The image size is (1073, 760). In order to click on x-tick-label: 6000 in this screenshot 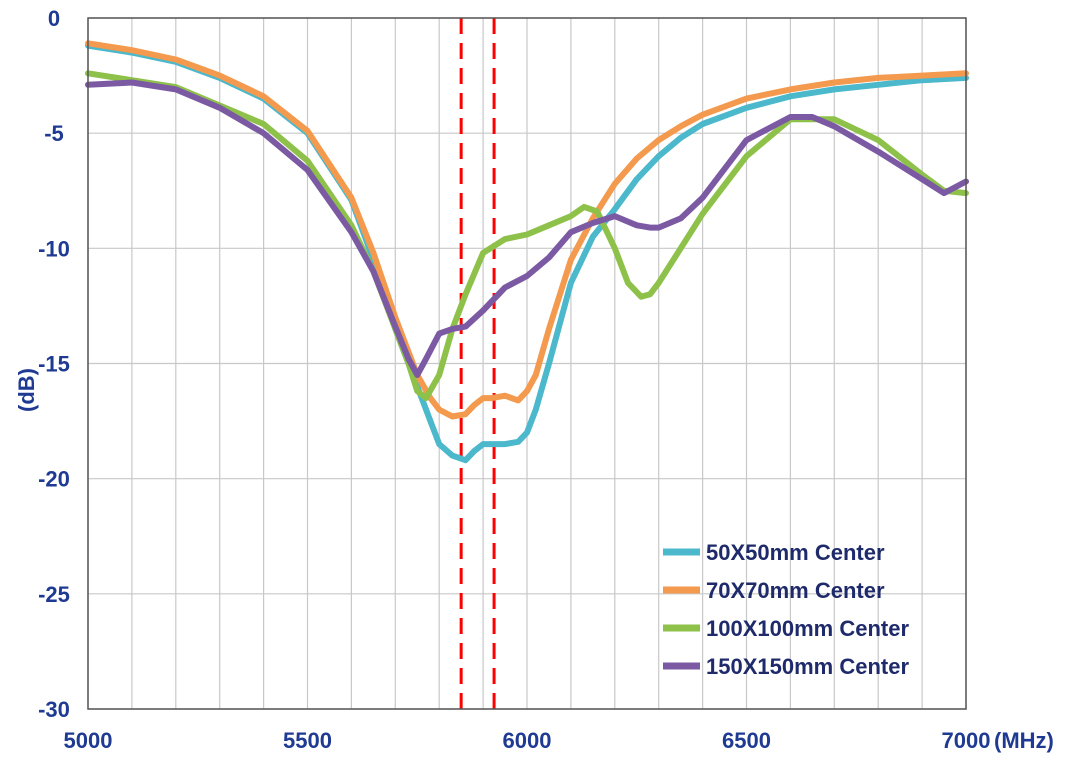, I will do `click(527, 740)`.